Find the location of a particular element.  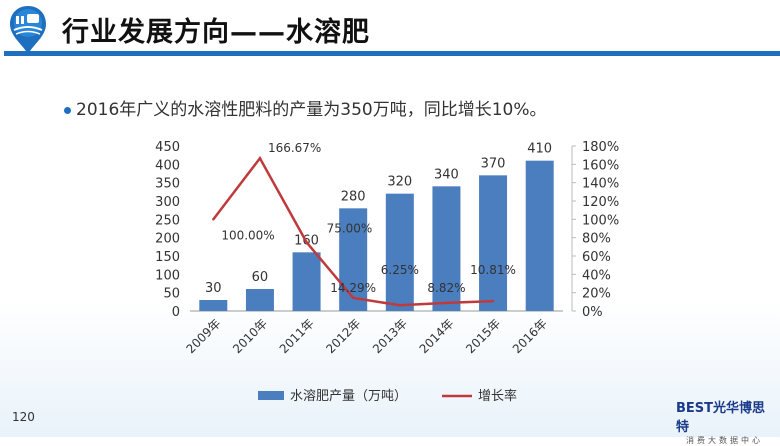

logo-pin-icon is located at coordinates (28, 30).